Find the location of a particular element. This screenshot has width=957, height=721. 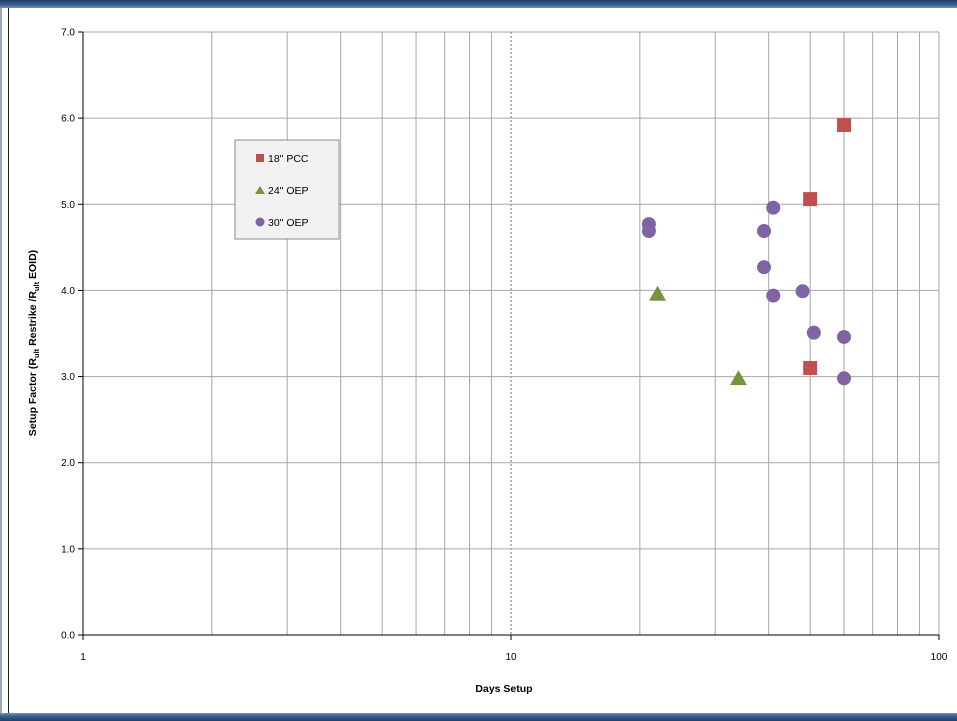

y-axis-title-group: Setup Factor (Rult Restrike /Rult EOID) is located at coordinates (34, 343).